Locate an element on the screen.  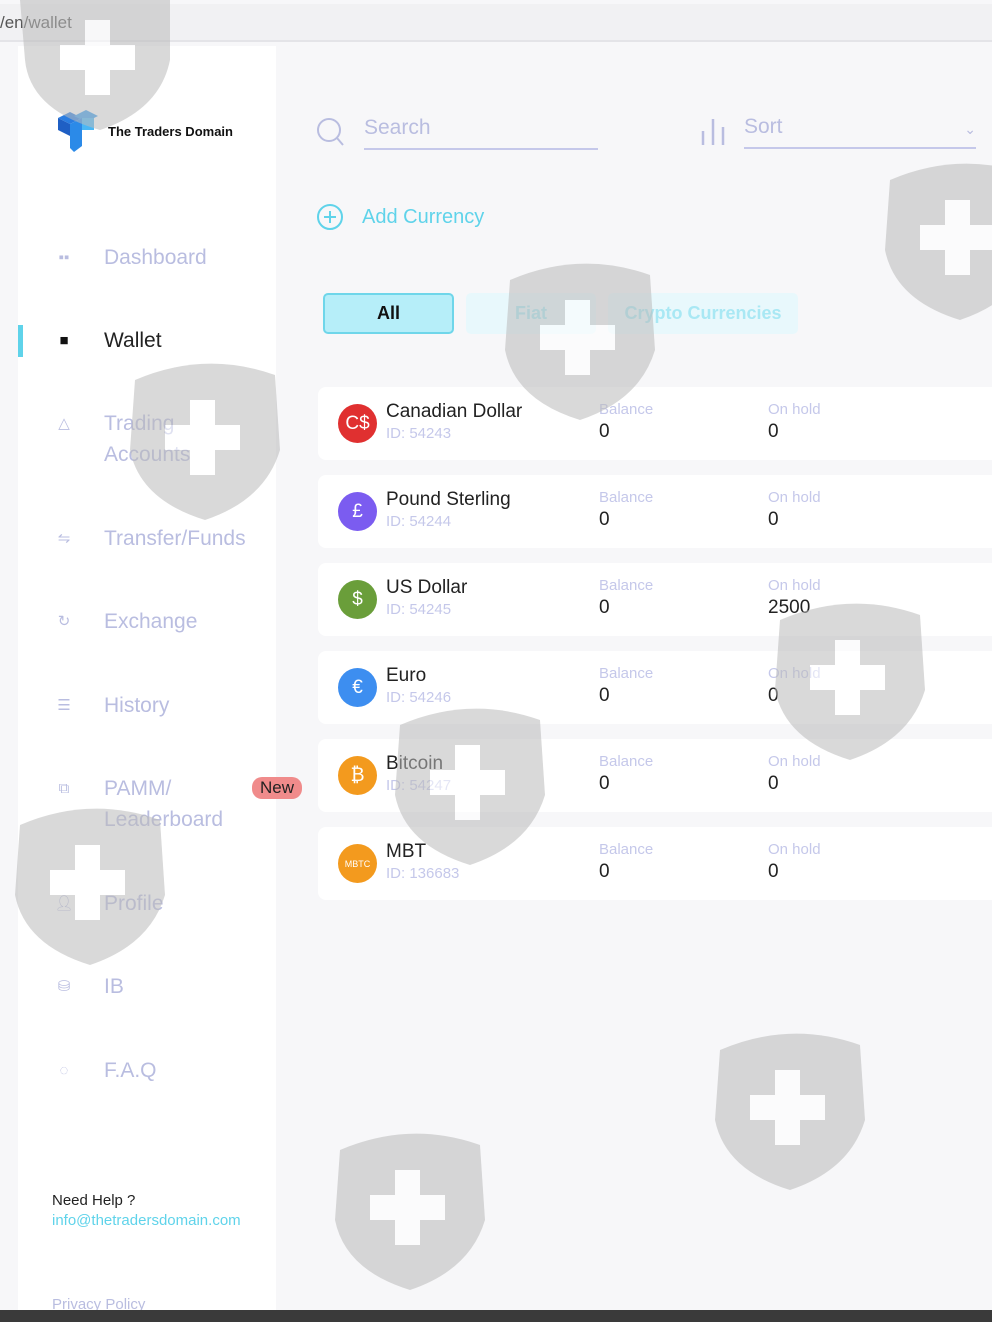
nav-label: Profile is located at coordinates (134, 903).